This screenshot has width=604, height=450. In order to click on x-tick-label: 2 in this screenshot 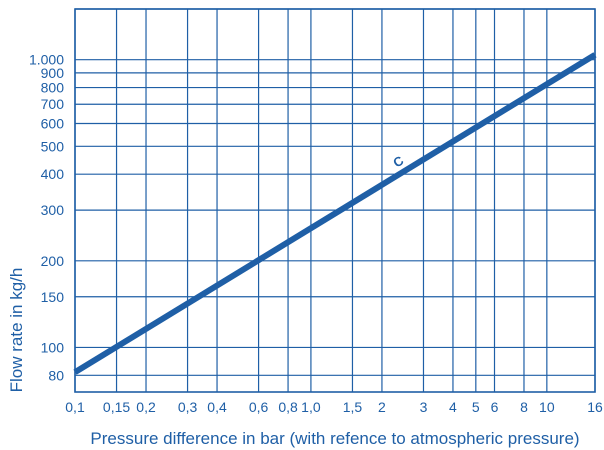, I will do `click(382, 407)`.